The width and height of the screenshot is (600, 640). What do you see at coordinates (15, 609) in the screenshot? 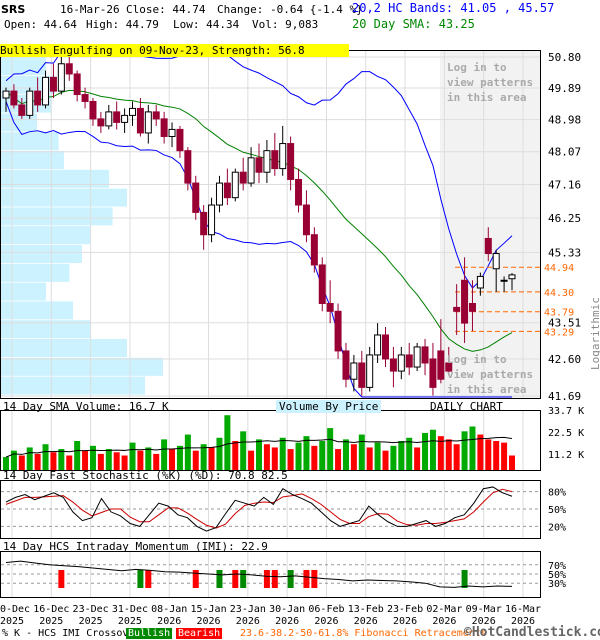
I see `date-tick-label: 10-Dec` at bounding box center [15, 609].